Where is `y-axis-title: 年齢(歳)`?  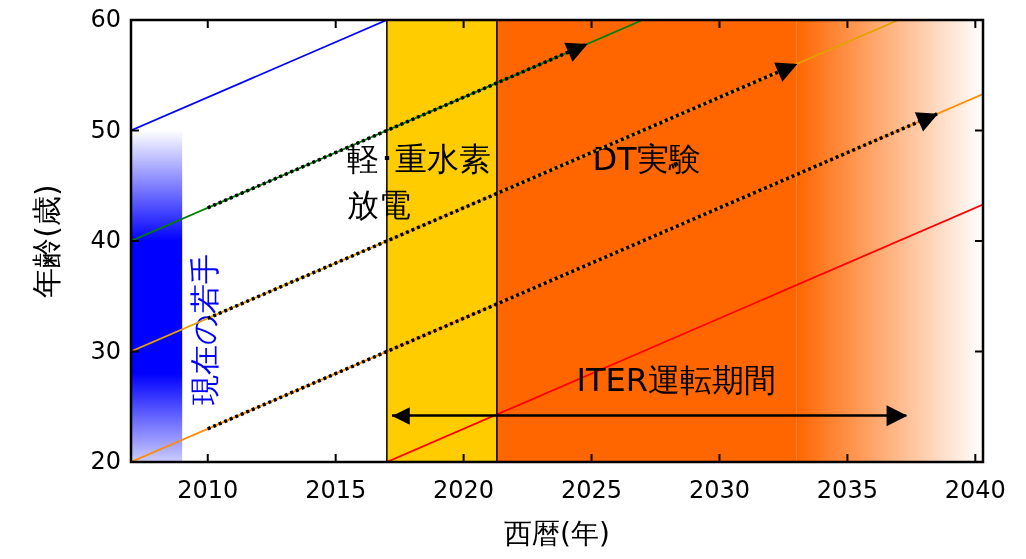 y-axis-title: 年齢(歳) is located at coordinates (46, 241).